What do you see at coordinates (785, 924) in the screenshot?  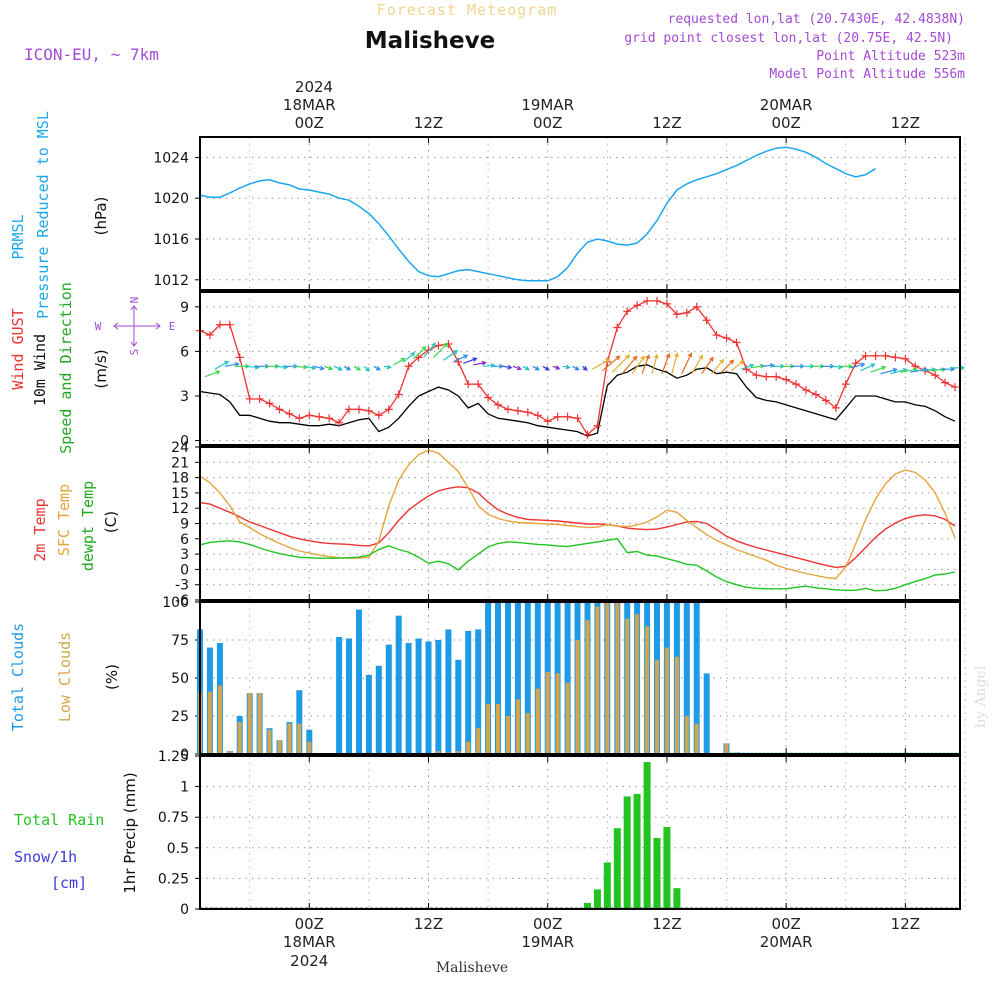 I see `bottom-time-label: 00Z` at bounding box center [785, 924].